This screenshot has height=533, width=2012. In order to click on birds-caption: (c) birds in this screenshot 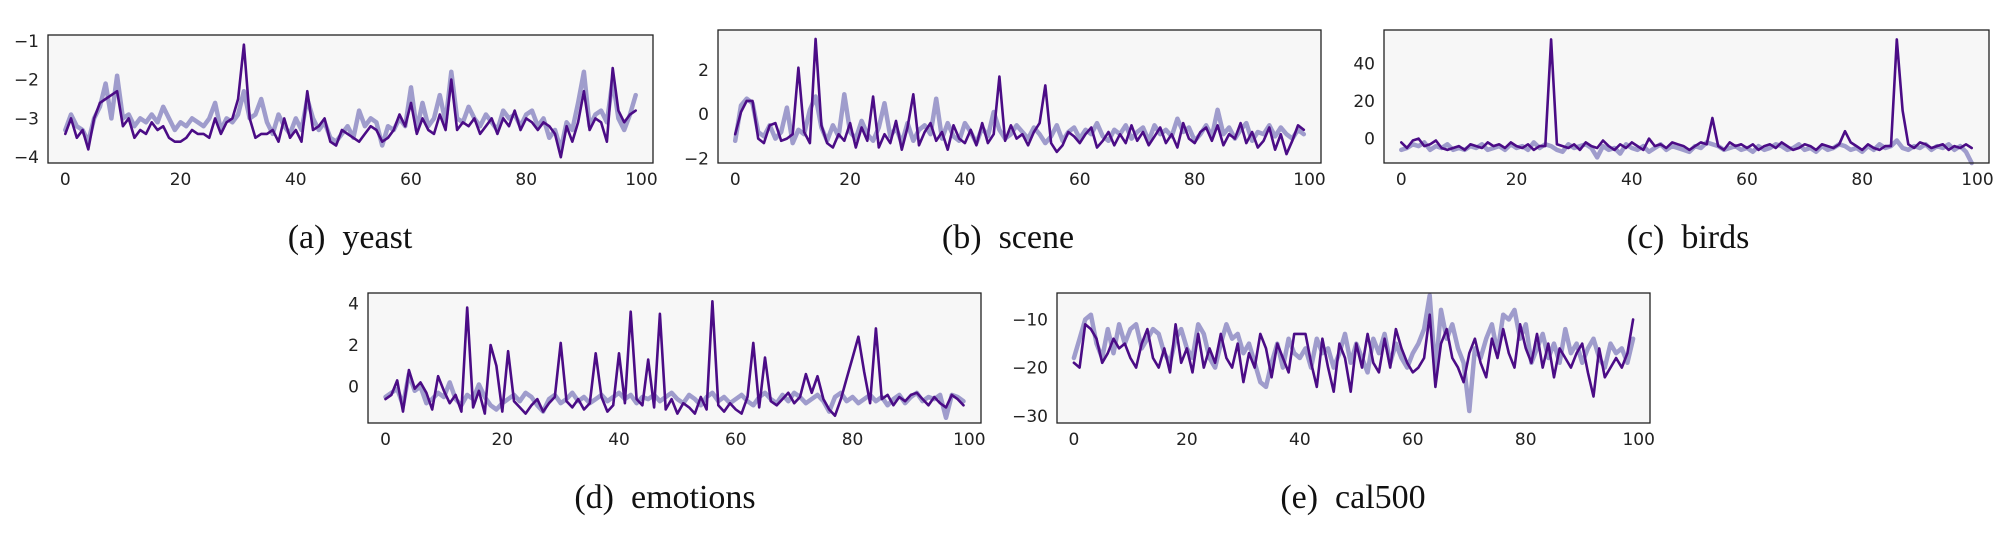, I will do `click(1688, 237)`.